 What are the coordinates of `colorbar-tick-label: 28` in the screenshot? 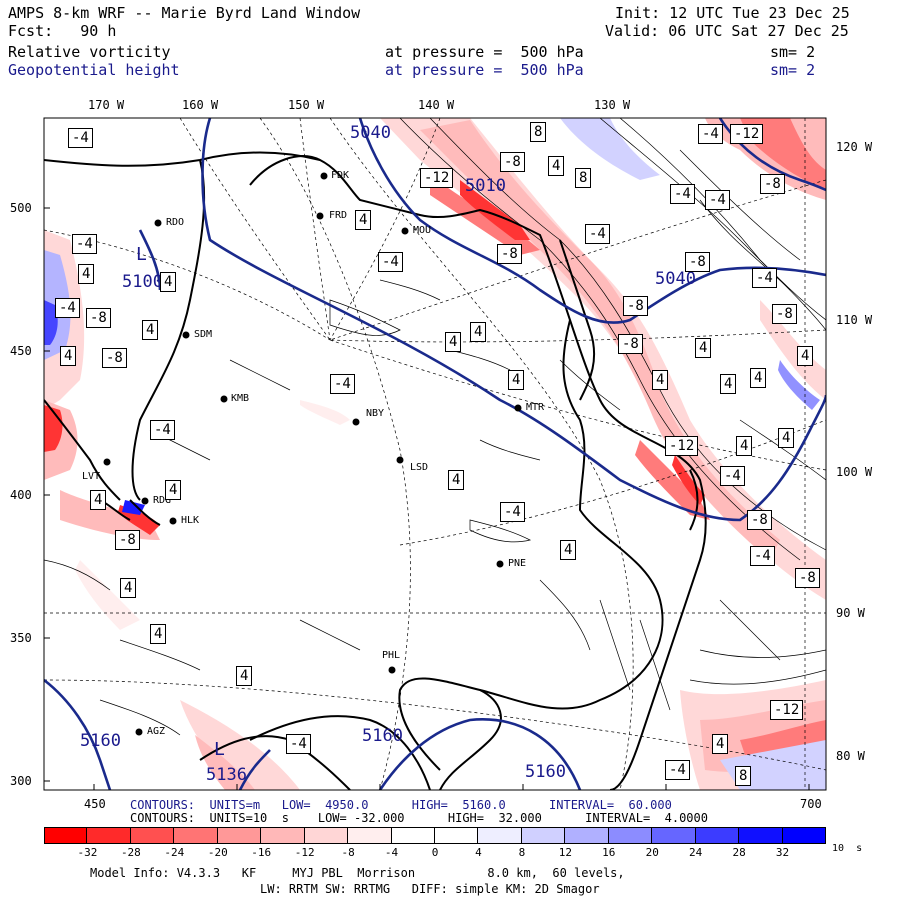 It's located at (739, 852).